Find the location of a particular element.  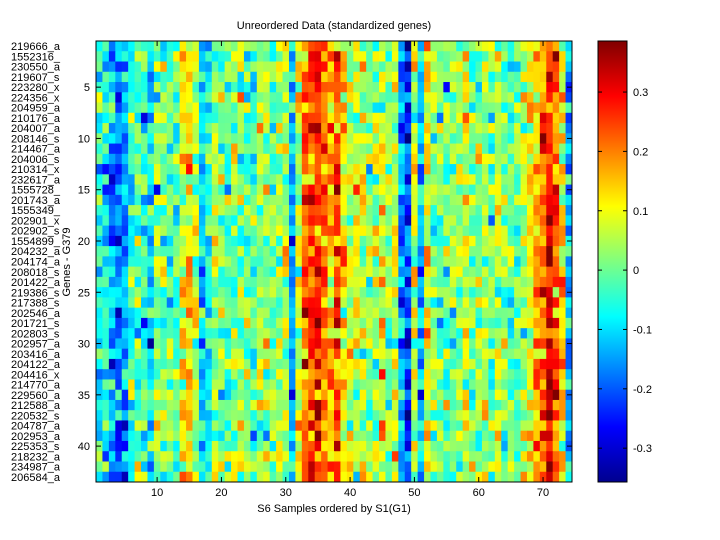

gene-row-label: 203416_a is located at coordinates (36, 355).